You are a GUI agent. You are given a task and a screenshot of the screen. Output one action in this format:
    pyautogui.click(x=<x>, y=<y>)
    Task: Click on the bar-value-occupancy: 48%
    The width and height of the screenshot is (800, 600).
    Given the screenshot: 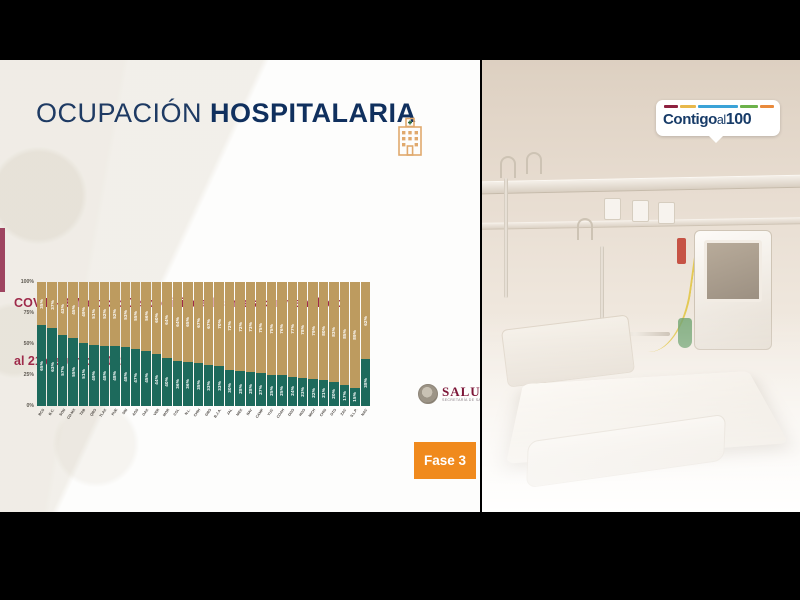 What is the action you would take?
    pyautogui.click(x=125, y=376)
    